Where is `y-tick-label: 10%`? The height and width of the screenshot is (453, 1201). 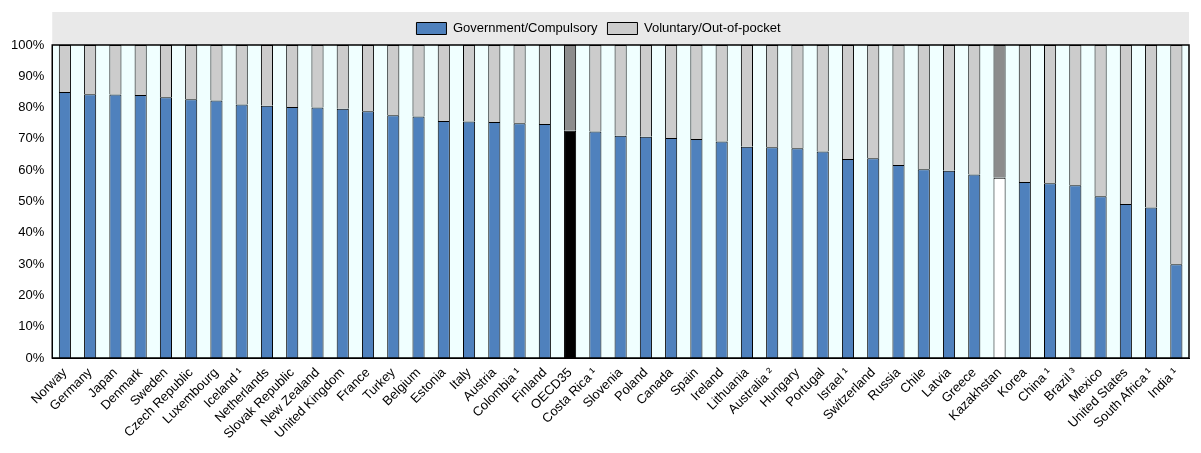 y-tick-label: 10% is located at coordinates (31, 326).